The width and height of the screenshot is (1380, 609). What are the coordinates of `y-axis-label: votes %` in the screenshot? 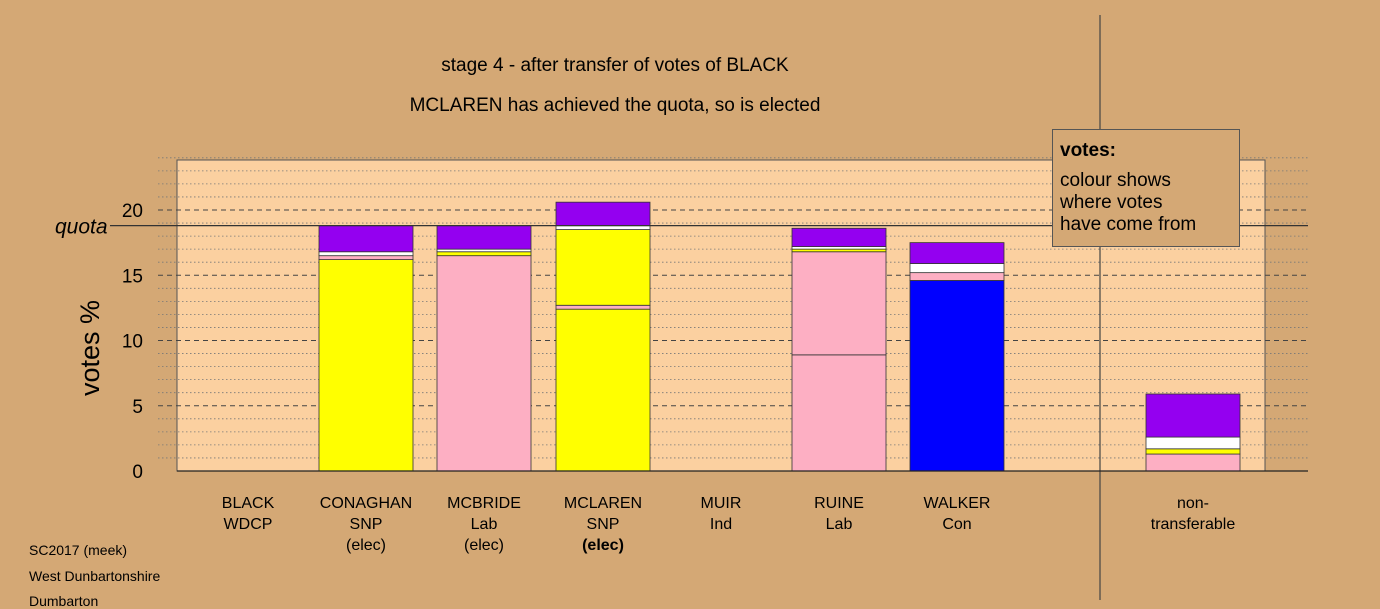 It's located at (90, 348).